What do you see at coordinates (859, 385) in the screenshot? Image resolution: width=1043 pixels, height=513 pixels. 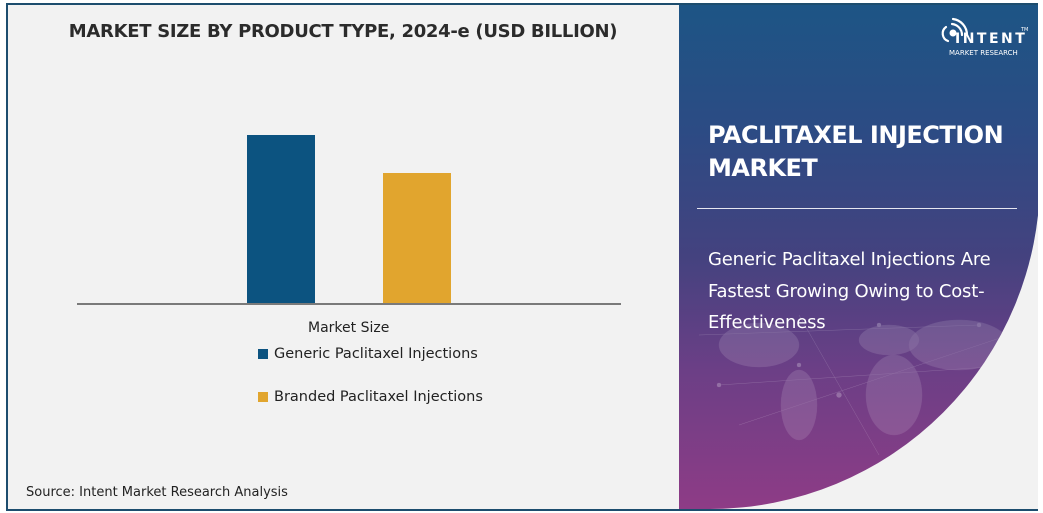 I see `world-map-network-icon` at bounding box center [859, 385].